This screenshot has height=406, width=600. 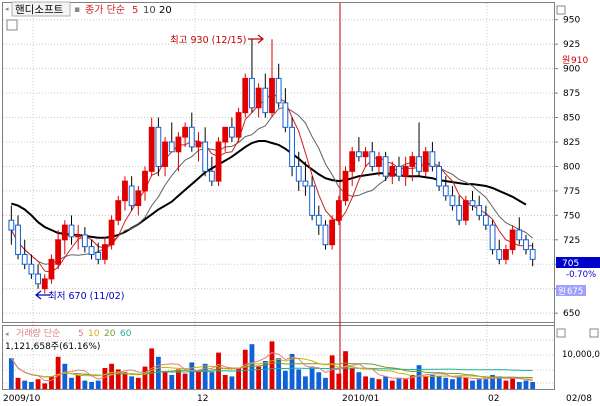 I want to click on volume-axis-checkbox, so click(x=561, y=333).